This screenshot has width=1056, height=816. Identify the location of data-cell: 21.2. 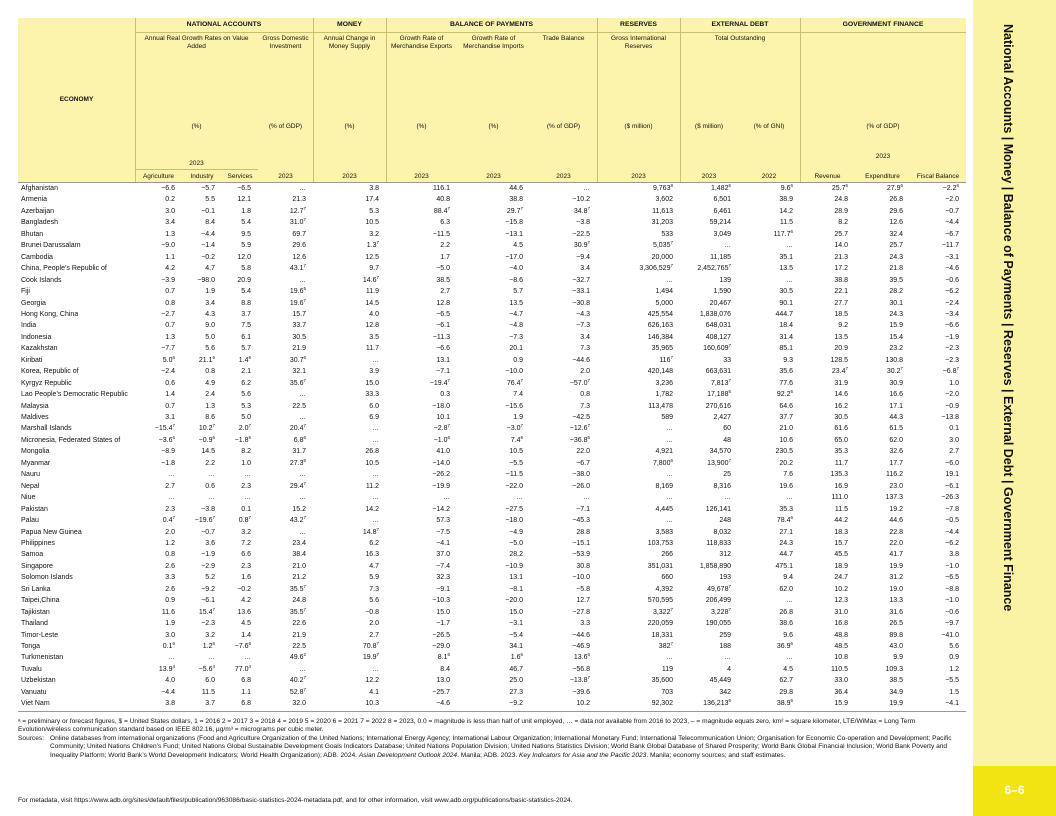
(299, 578).